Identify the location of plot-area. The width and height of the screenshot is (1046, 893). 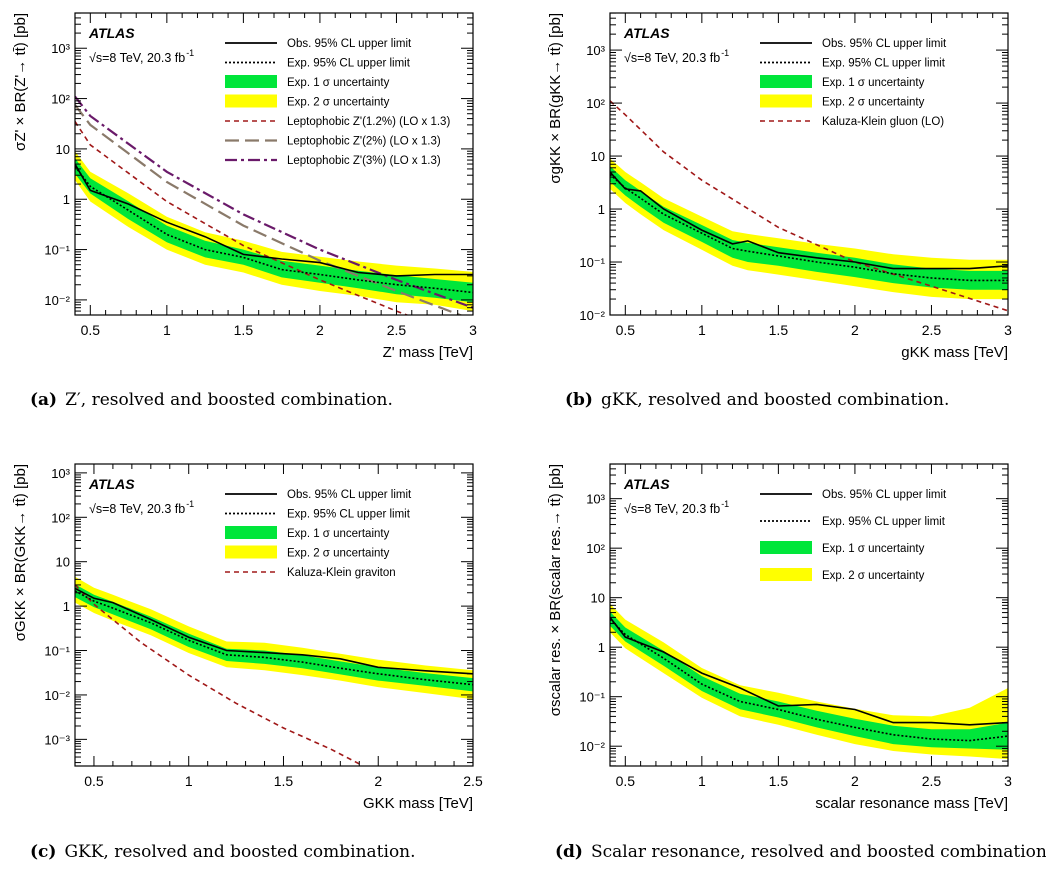
(274, 670).